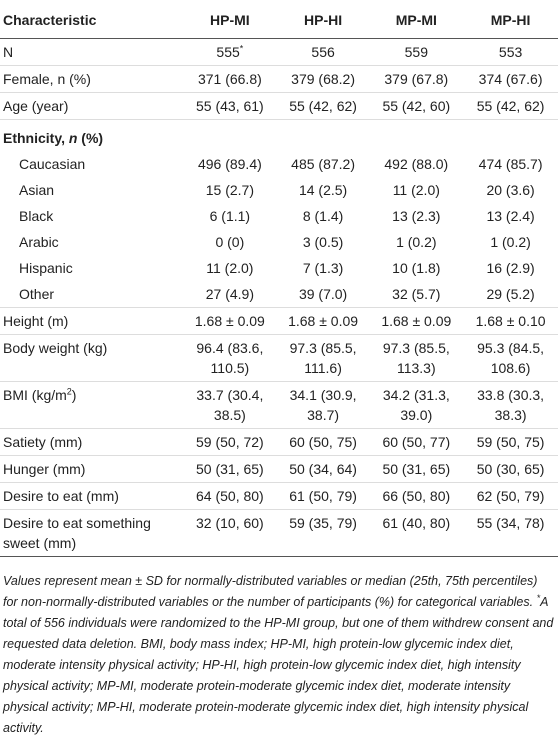 The image size is (558, 747). Describe the element at coordinates (323, 79) in the screenshot. I see `cell: 379 (68.2)` at that location.